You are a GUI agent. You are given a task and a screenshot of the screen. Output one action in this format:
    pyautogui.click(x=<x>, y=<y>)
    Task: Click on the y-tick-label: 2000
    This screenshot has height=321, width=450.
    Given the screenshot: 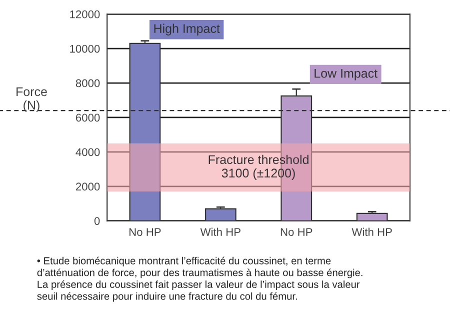 What is the action you would take?
    pyautogui.click(x=88, y=186)
    